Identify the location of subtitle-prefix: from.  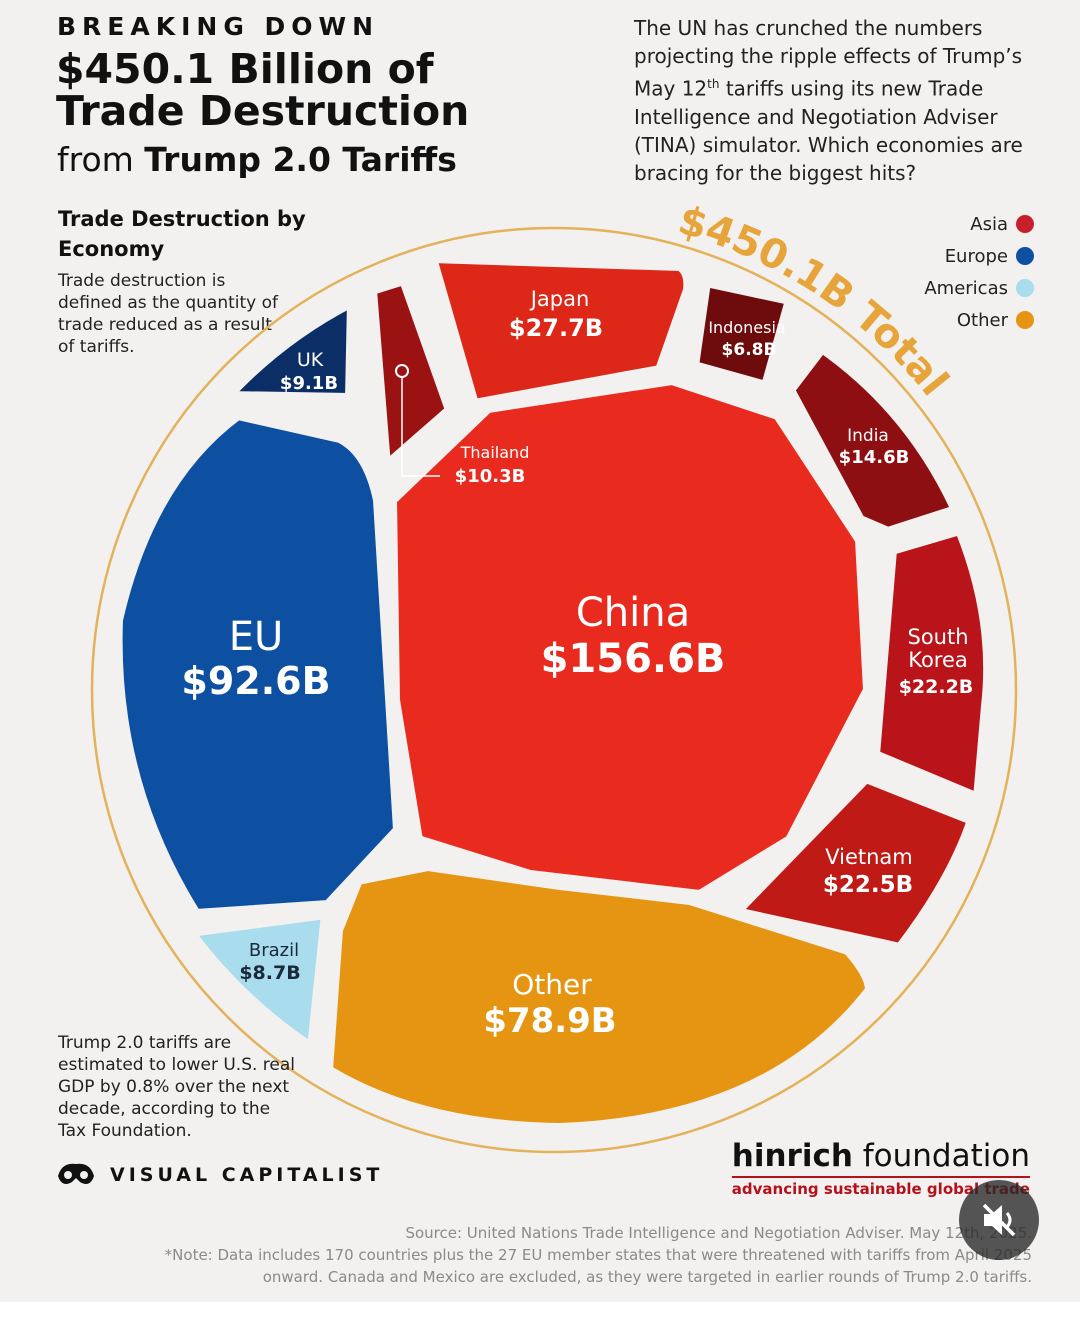
(95, 159).